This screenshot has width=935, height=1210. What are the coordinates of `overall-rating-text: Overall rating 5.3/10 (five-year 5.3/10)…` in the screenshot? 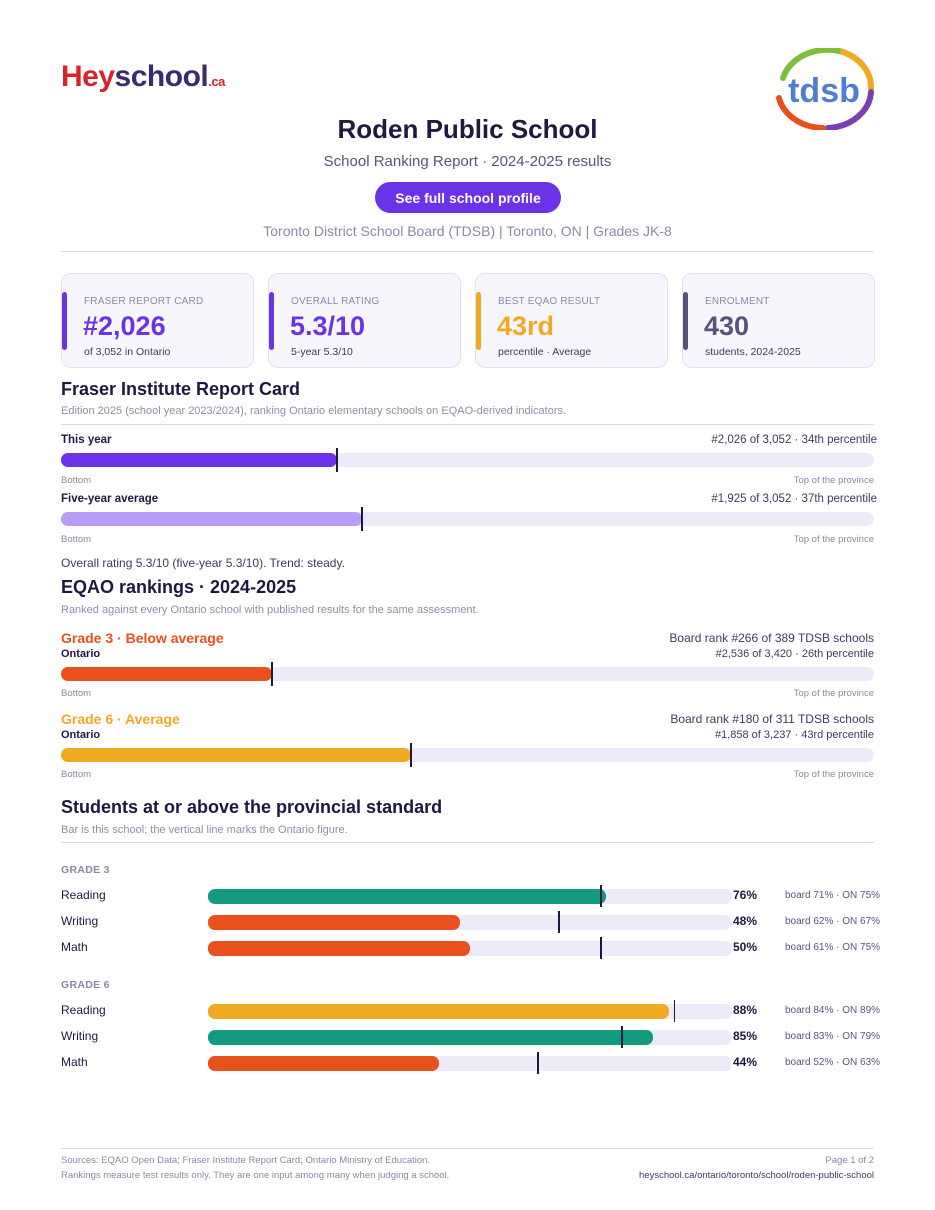 It's located at (203, 563).